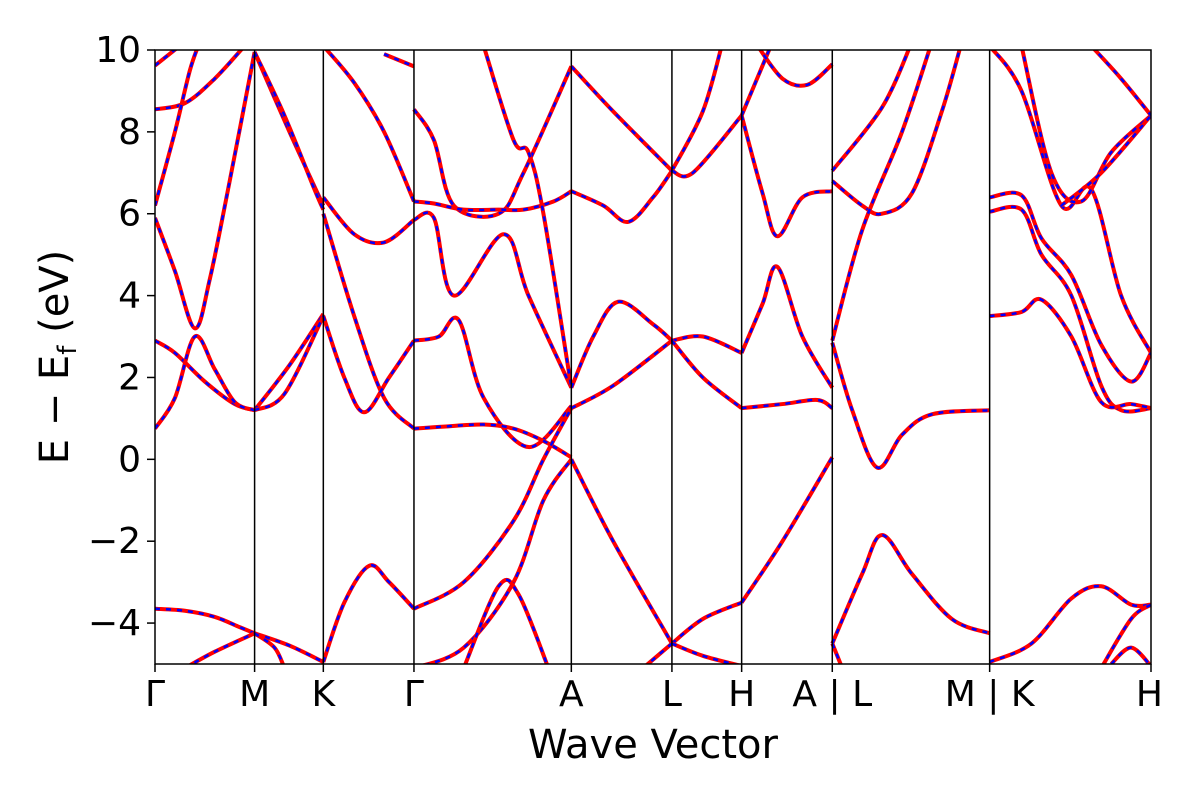 This screenshot has height=800, width=1200. I want to click on x-tick-label-8: M | K, so click(990, 694).